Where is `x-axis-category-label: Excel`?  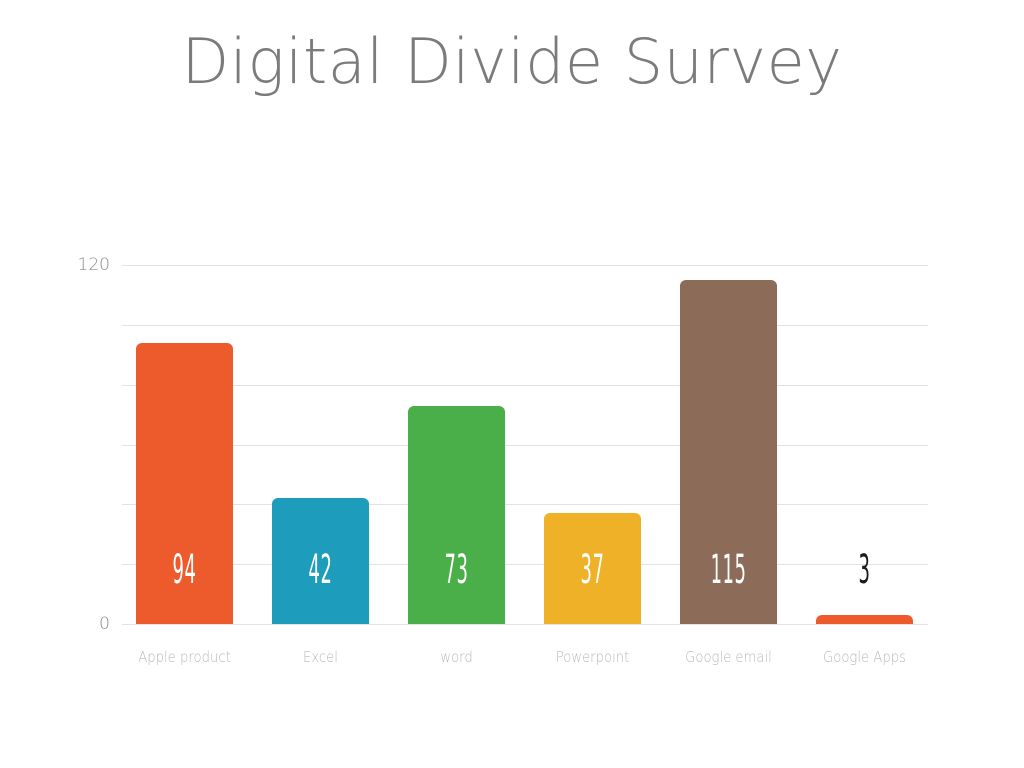 x-axis-category-label: Excel is located at coordinates (320, 657).